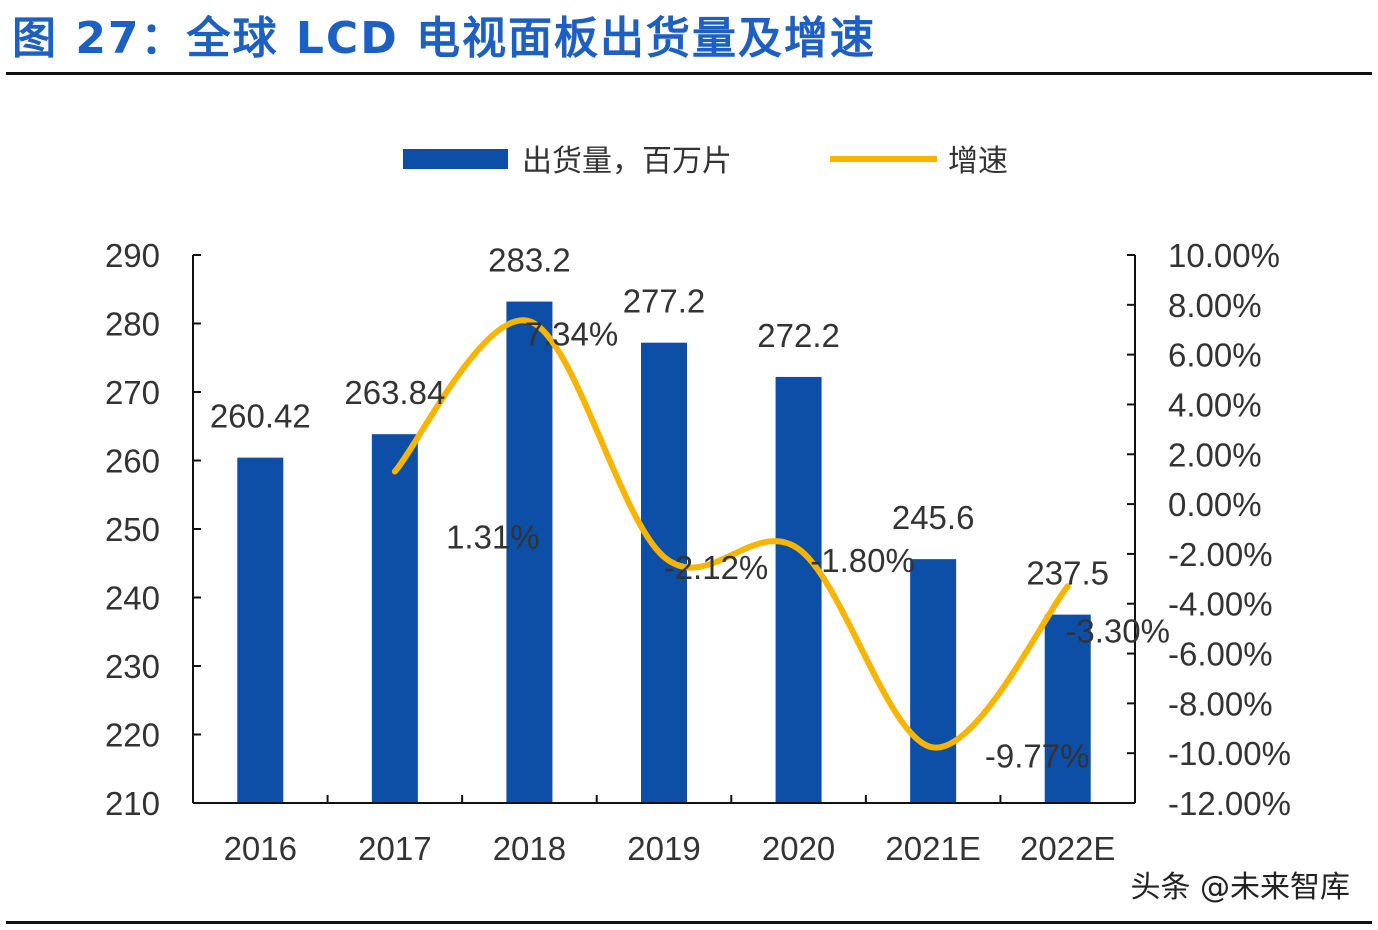 The width and height of the screenshot is (1378, 930). I want to click on x-tick-label: 2017, so click(394, 848).